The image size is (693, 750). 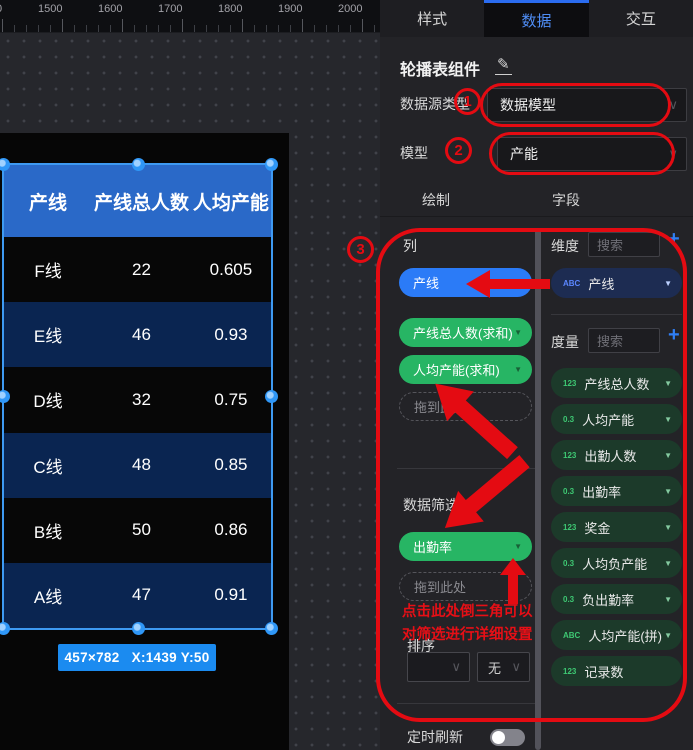 I want to click on model-select: 产能 ∨, so click(x=592, y=154).